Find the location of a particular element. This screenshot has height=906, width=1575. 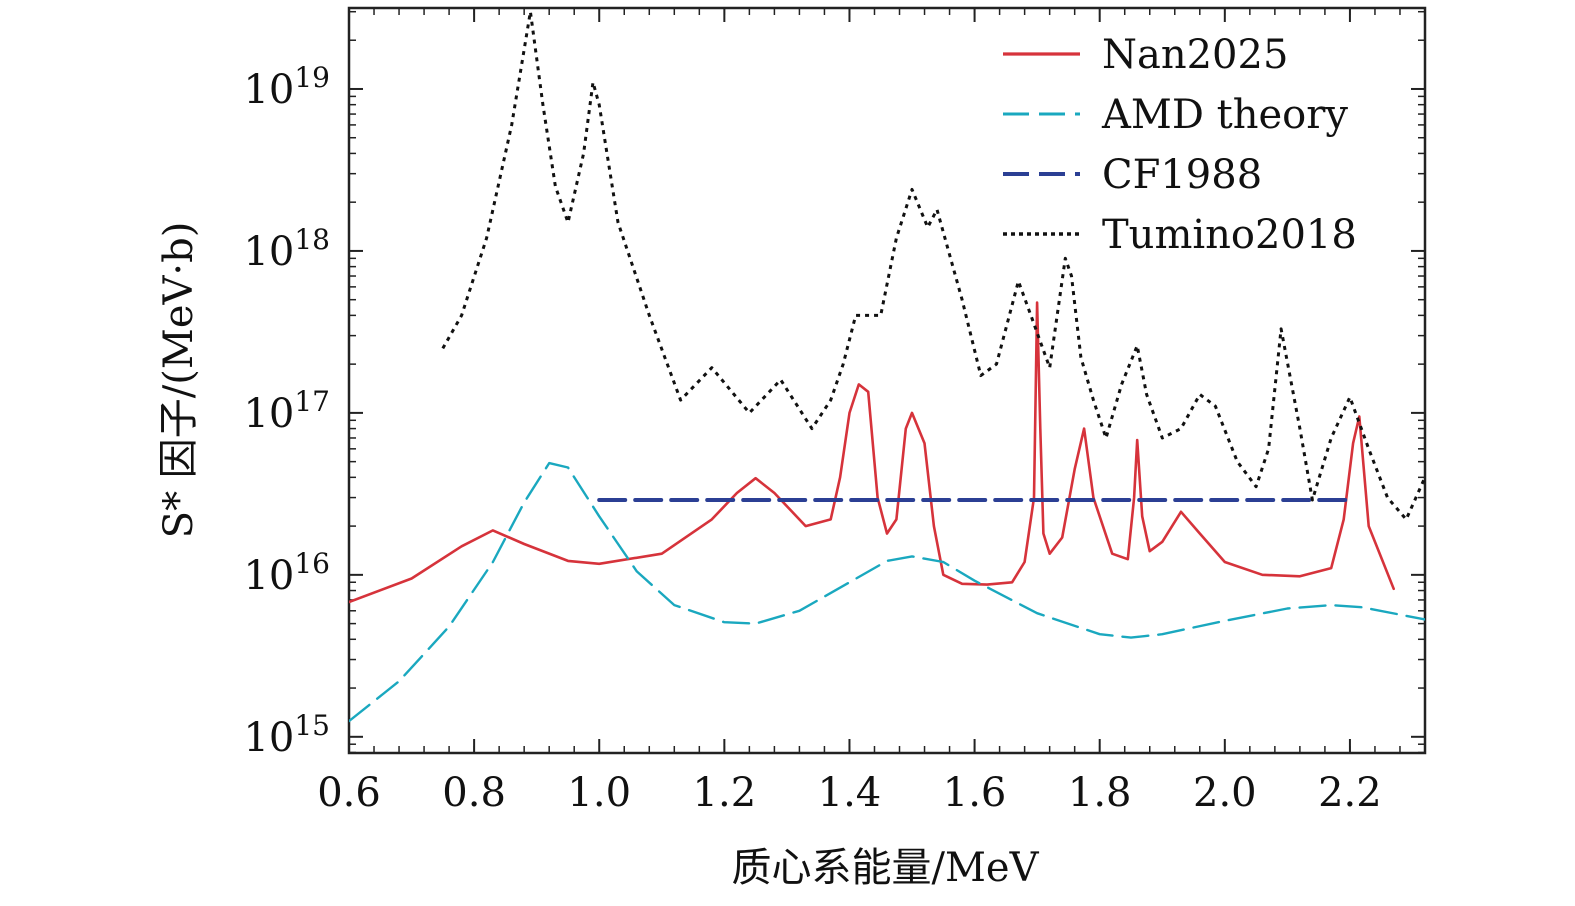

x-tick-label: 1.8 is located at coordinates (1100, 793).